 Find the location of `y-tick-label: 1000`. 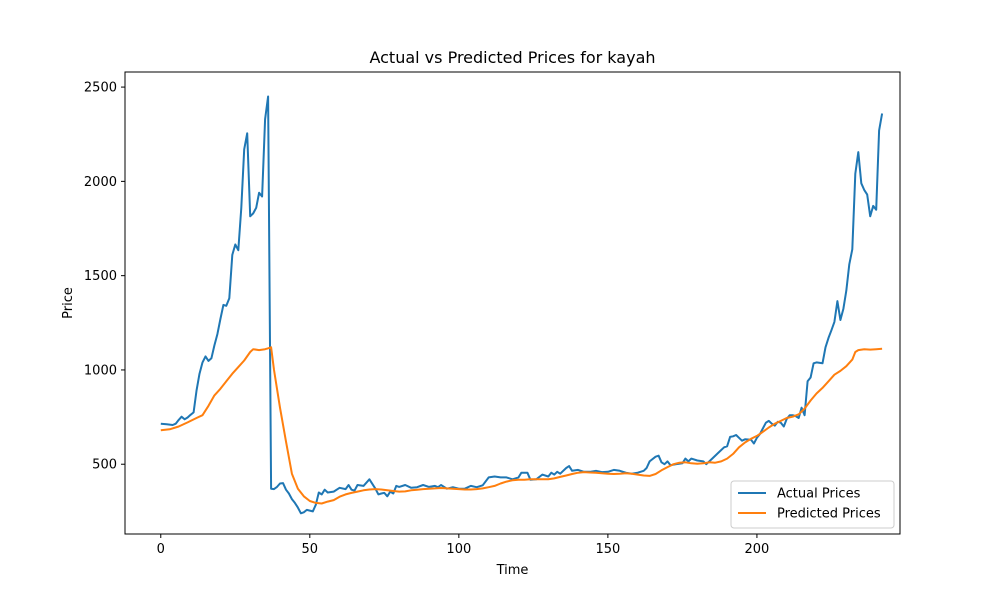

y-tick-label: 1000 is located at coordinates (100, 370).